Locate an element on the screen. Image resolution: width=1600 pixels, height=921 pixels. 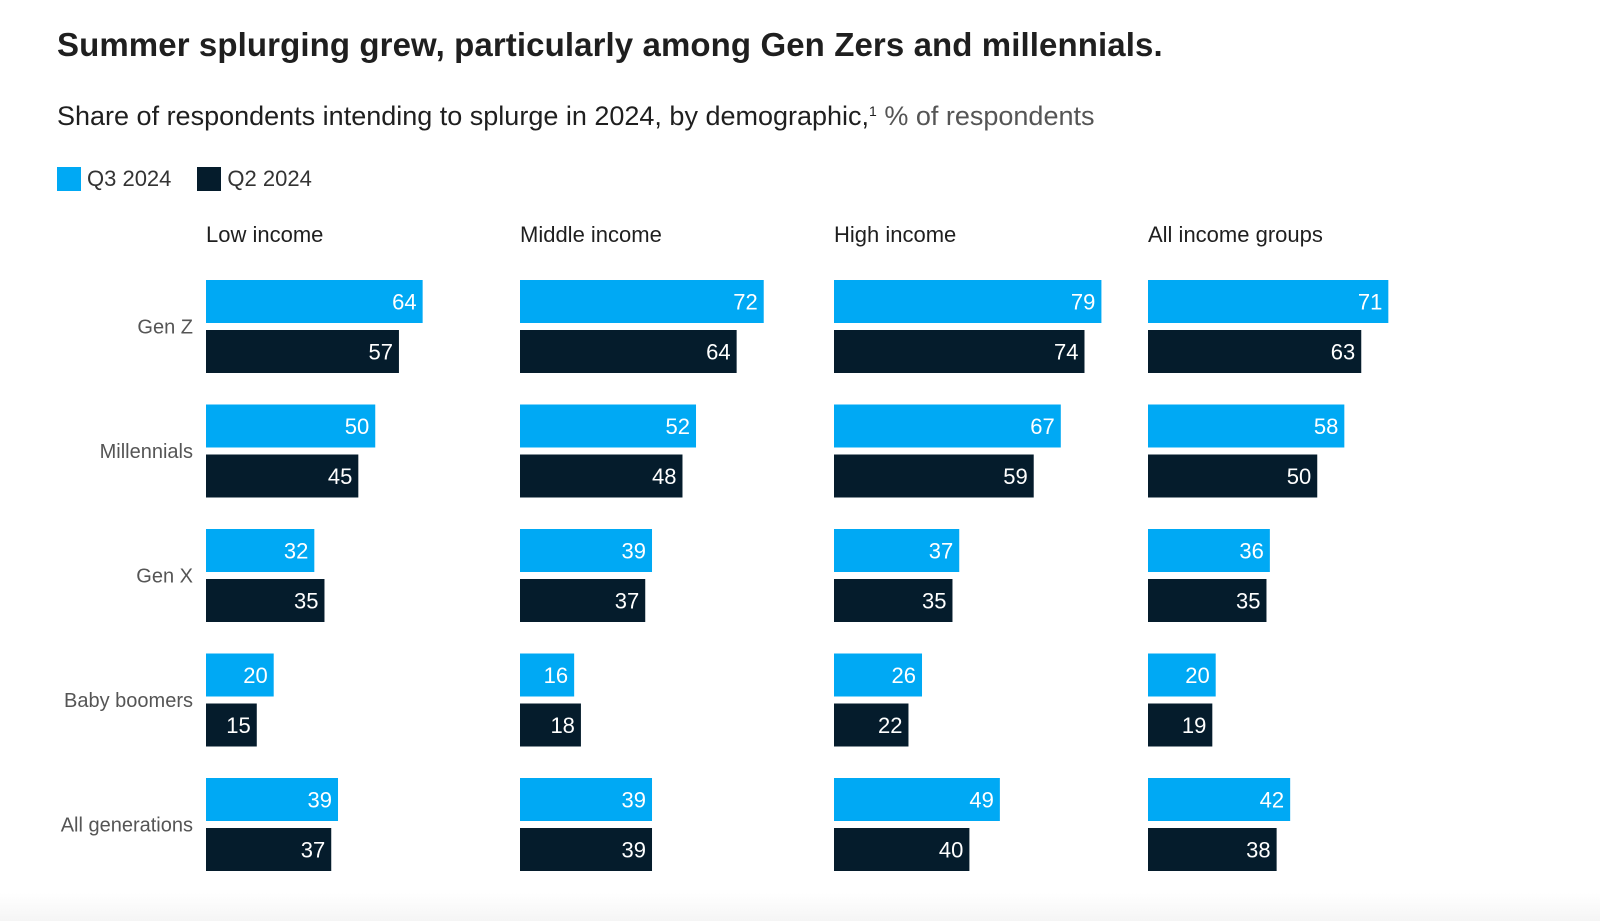
category-label-gen-z: Gen Z is located at coordinates (165, 328).